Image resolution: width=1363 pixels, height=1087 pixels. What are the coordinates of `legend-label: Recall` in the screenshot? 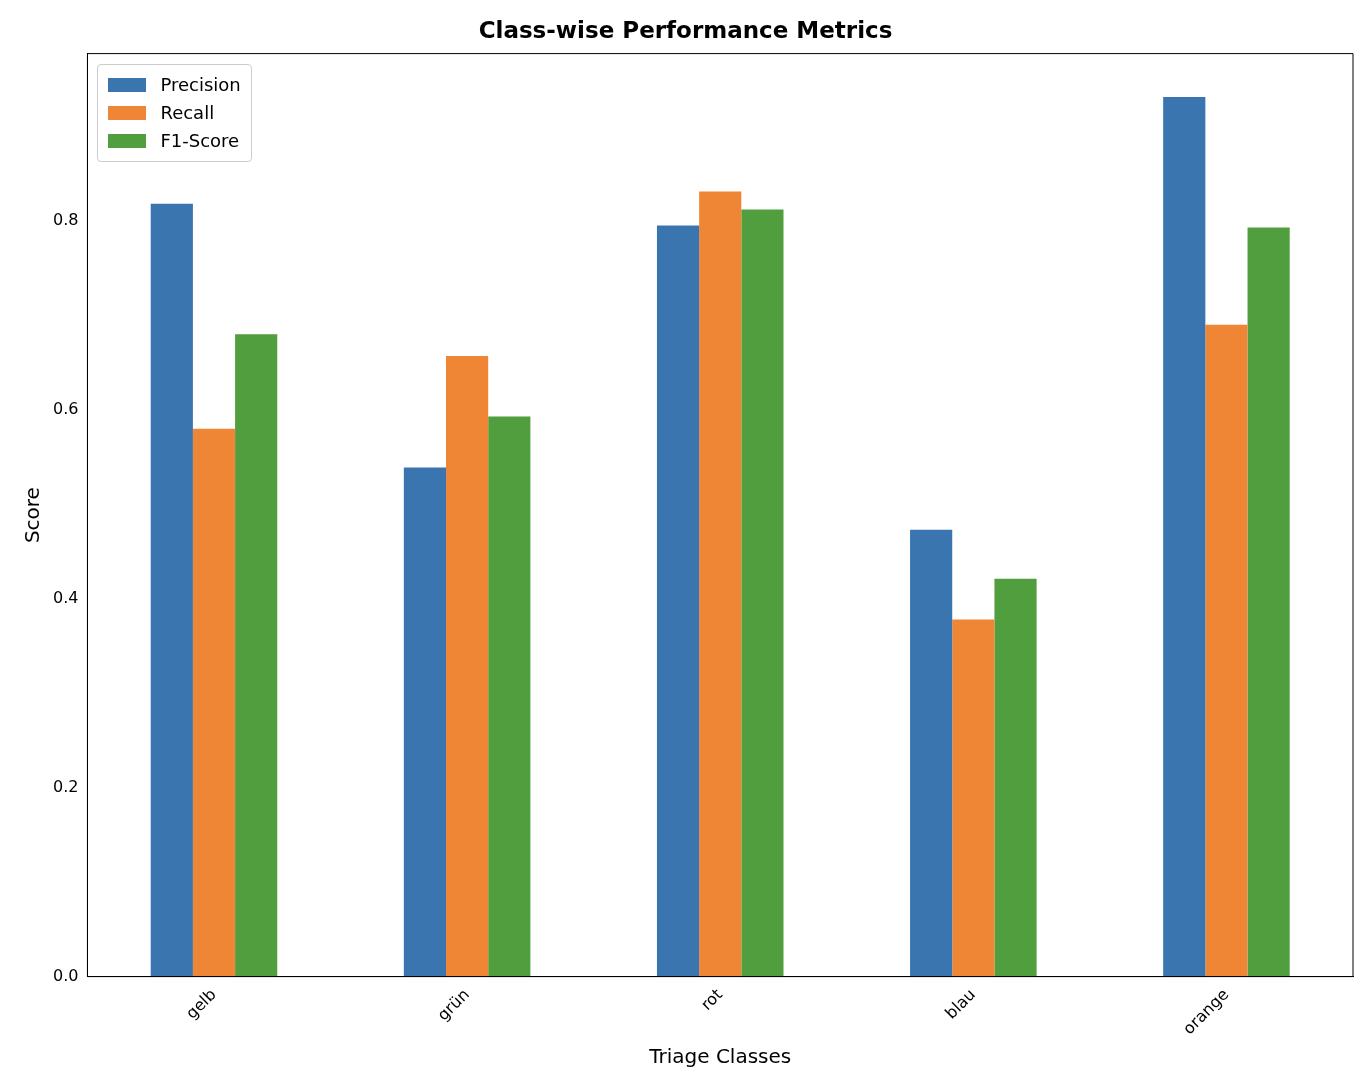 It's located at (187, 112).